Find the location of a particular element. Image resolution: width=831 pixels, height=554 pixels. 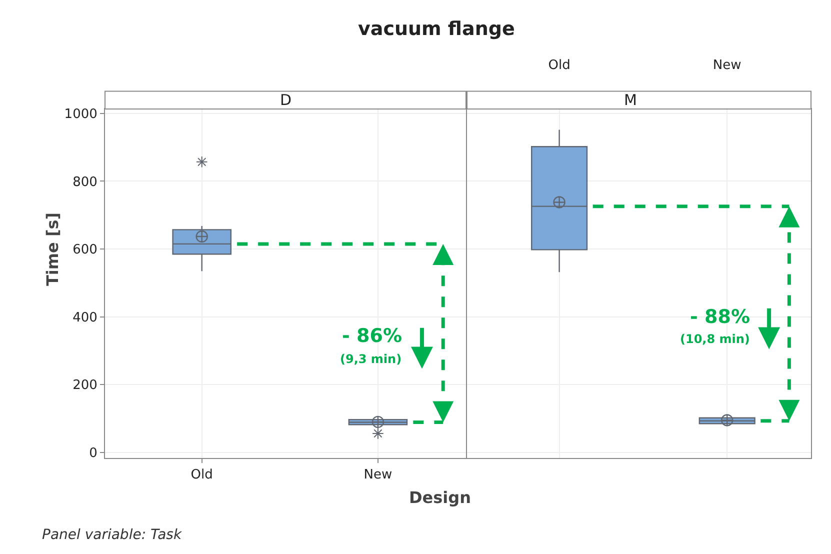

y-axis-title: Time [s] is located at coordinates (52, 249).